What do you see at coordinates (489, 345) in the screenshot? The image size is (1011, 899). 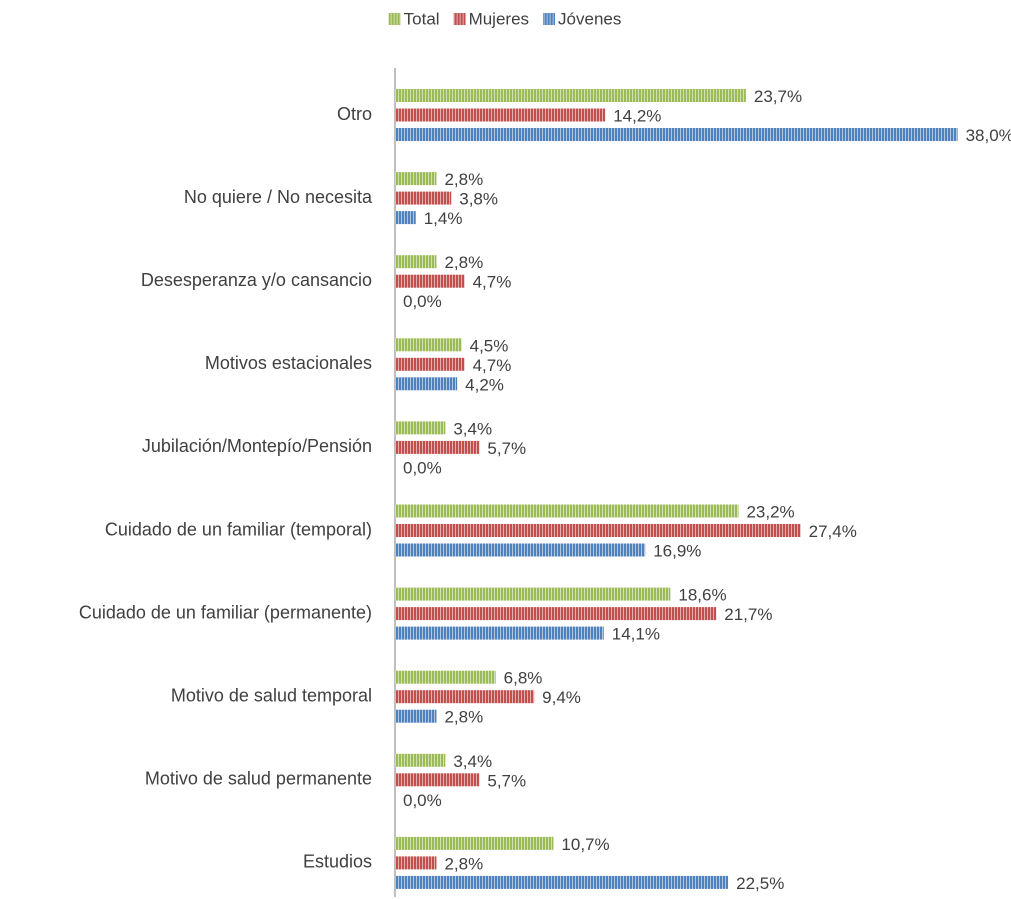 I see `value-label: 4,5%` at bounding box center [489, 345].